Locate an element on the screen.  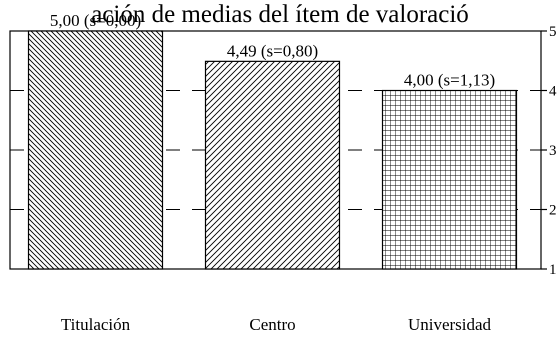
chart-title: ación de medias del ítem de valoració is located at coordinates (280, 14).